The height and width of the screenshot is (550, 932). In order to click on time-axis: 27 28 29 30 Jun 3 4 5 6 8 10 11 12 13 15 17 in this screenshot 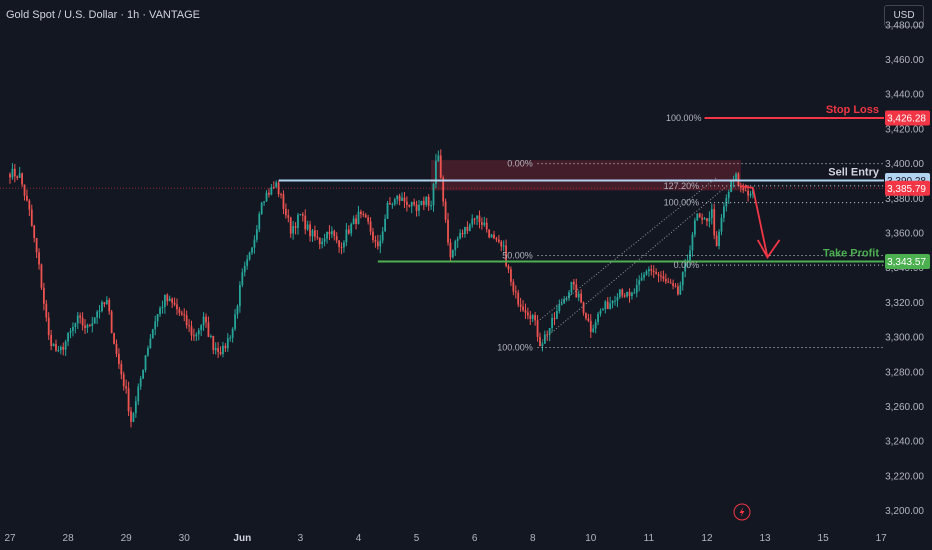, I will do `click(445, 523)`.